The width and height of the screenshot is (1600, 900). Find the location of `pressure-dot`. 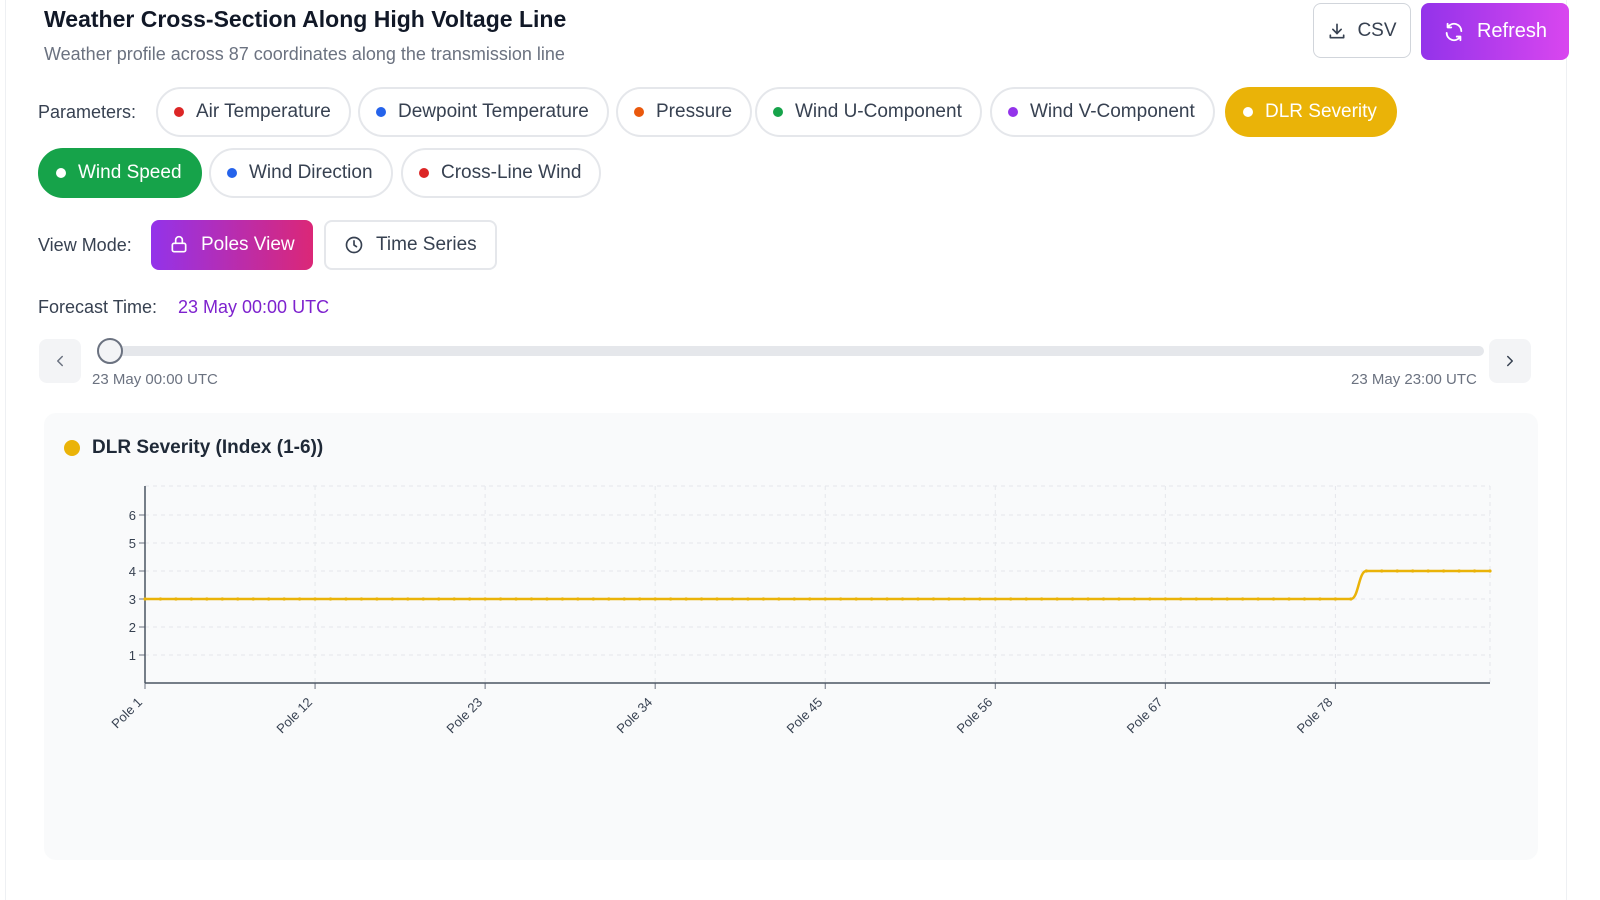

pressure-dot is located at coordinates (639, 112).